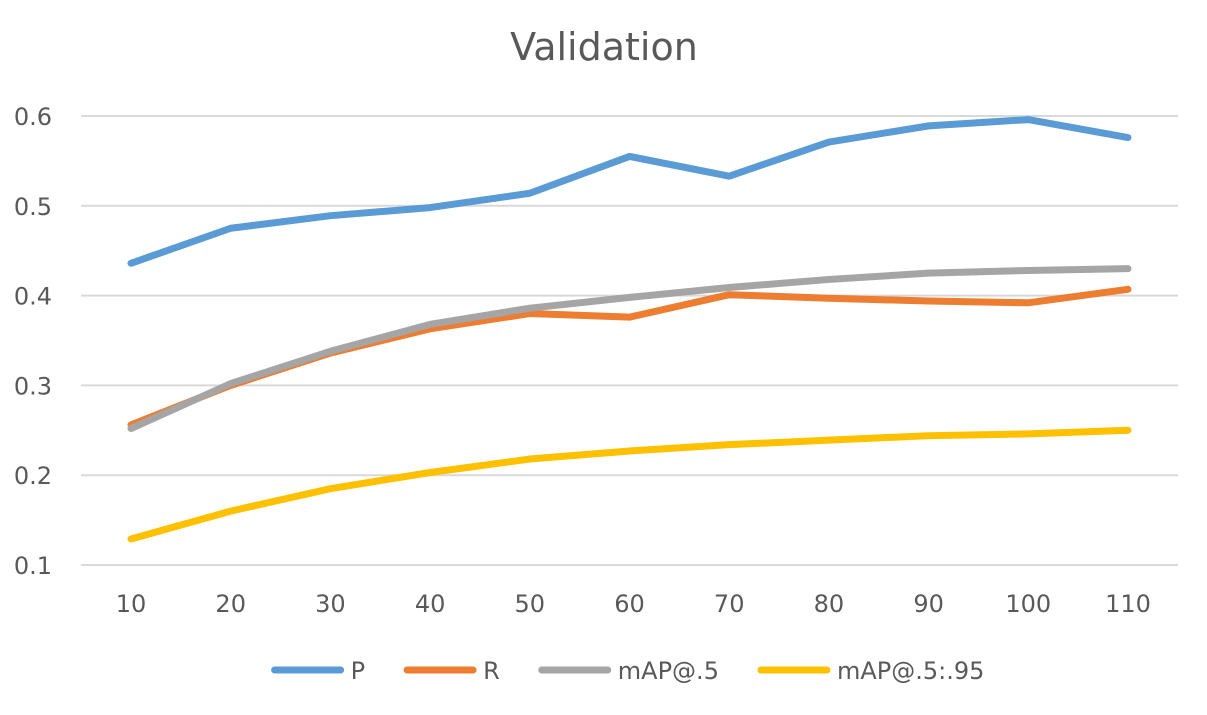  Describe the element at coordinates (33, 476) in the screenshot. I see `y-tick-label: 0.2` at that location.